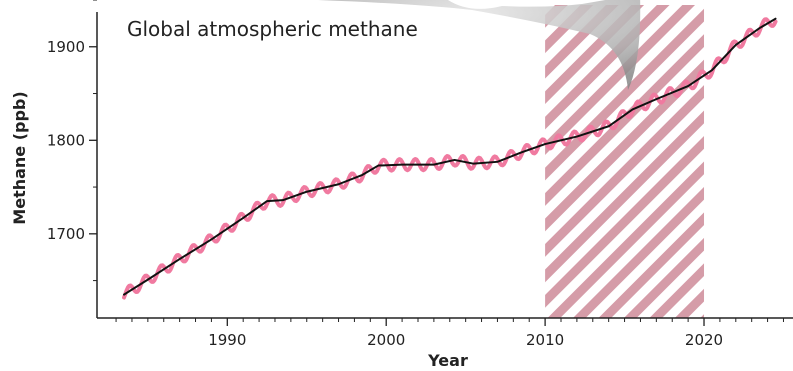 The height and width of the screenshot is (371, 793). Describe the element at coordinates (447, 360) in the screenshot. I see `x-axis-title: Year` at that location.